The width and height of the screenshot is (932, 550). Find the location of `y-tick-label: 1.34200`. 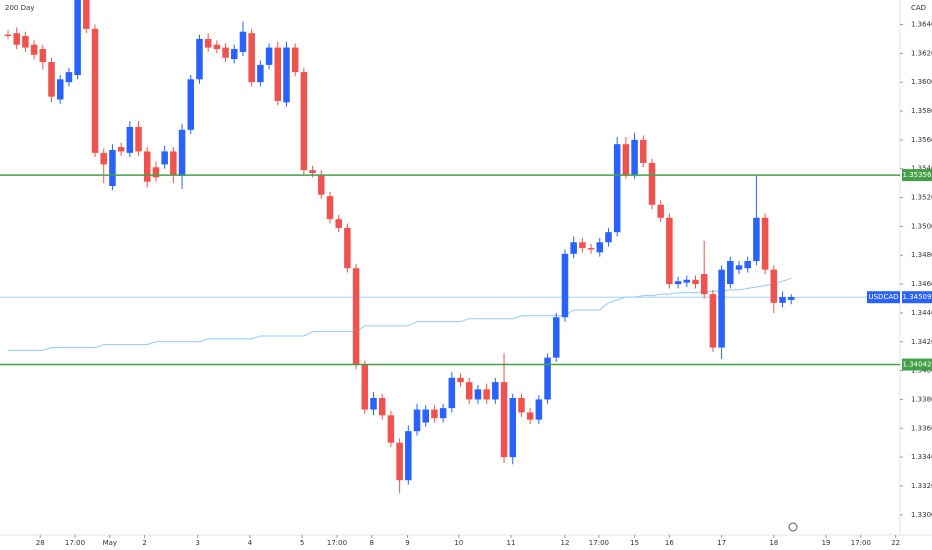

y-tick-label: 1.34200 is located at coordinates (921, 342).